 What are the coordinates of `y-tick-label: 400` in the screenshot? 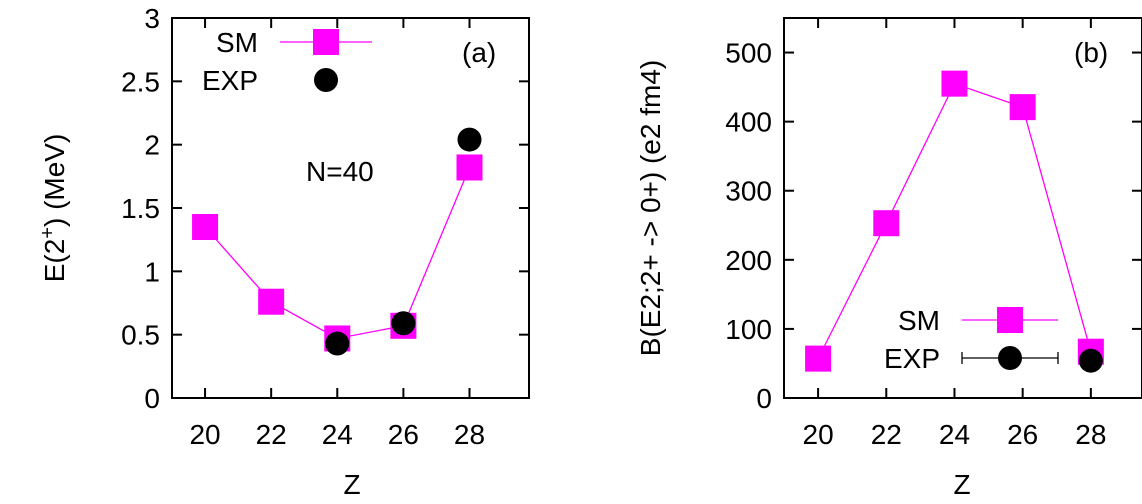 It's located at (748, 122).